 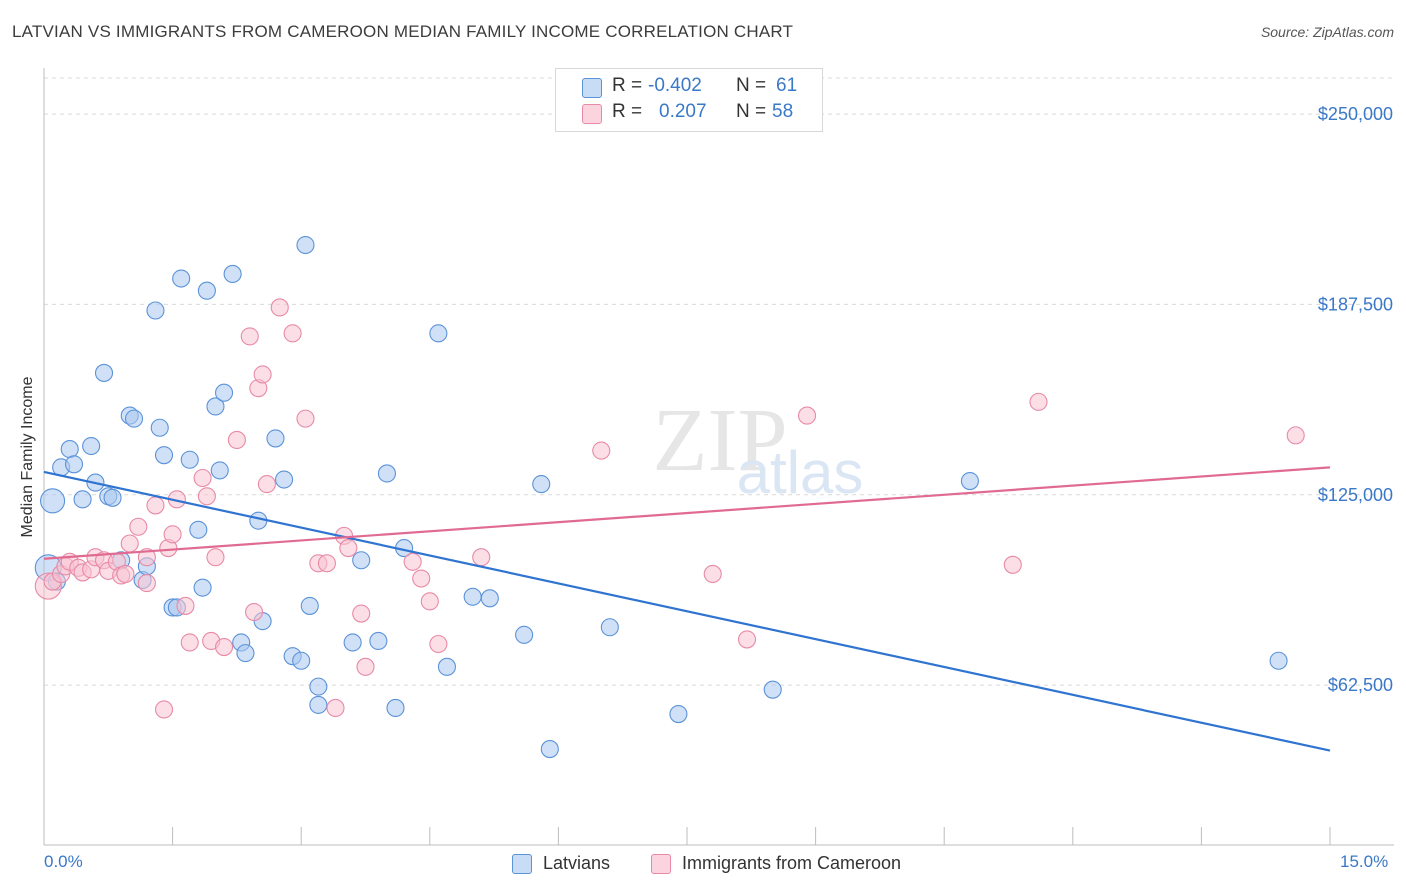 I want to click on legend-row-cameroon: R = 0.207 N = 58, so click(x=689, y=114).